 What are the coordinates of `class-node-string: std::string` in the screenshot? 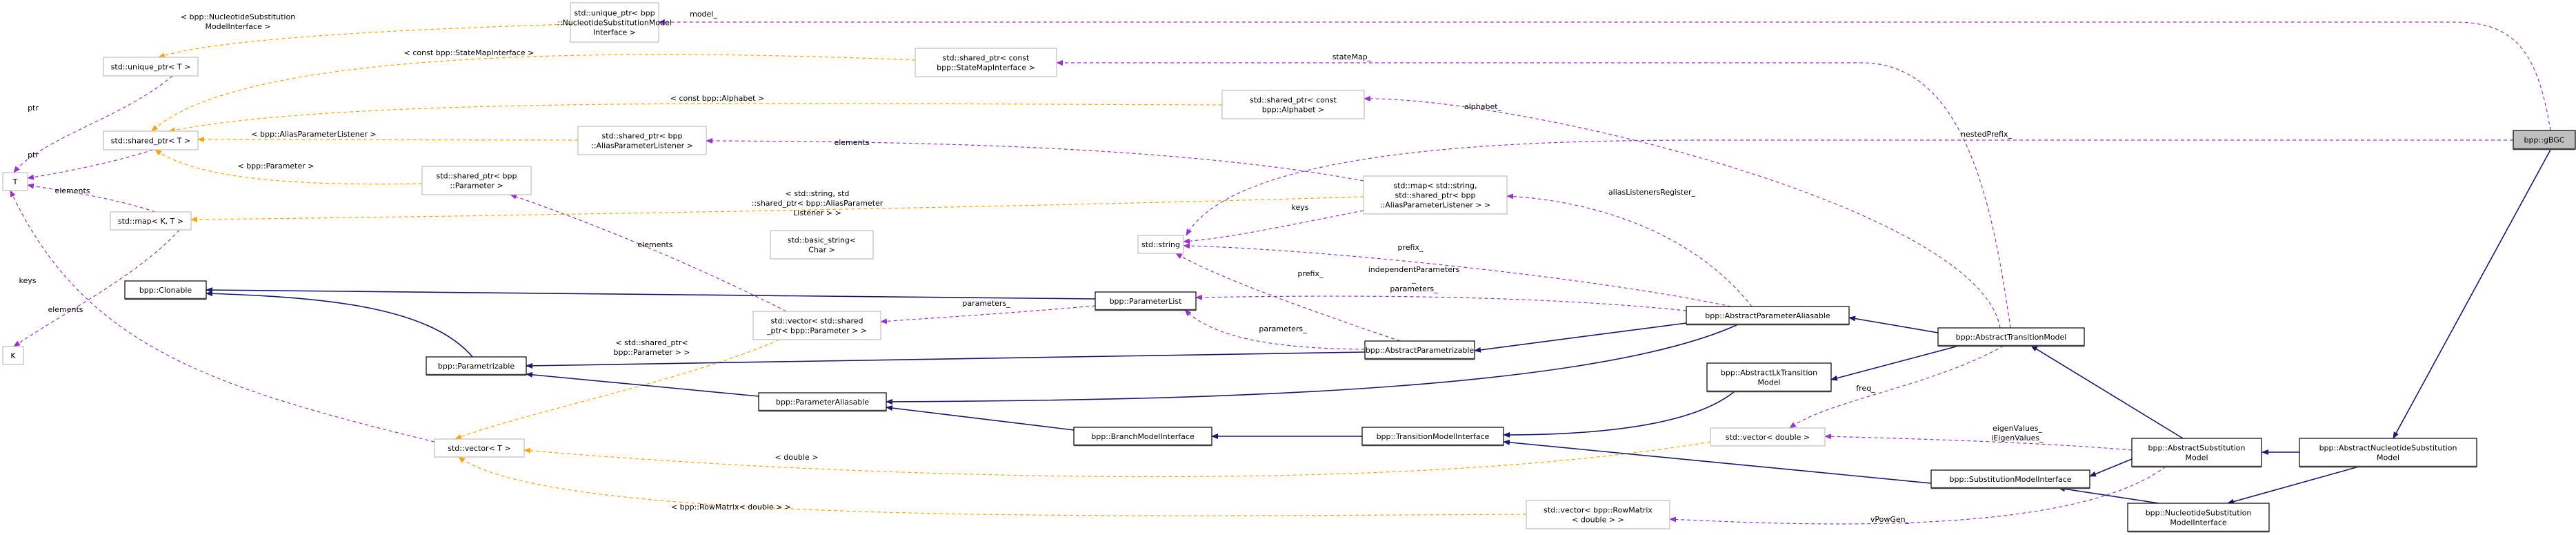 It's located at (1160, 244).